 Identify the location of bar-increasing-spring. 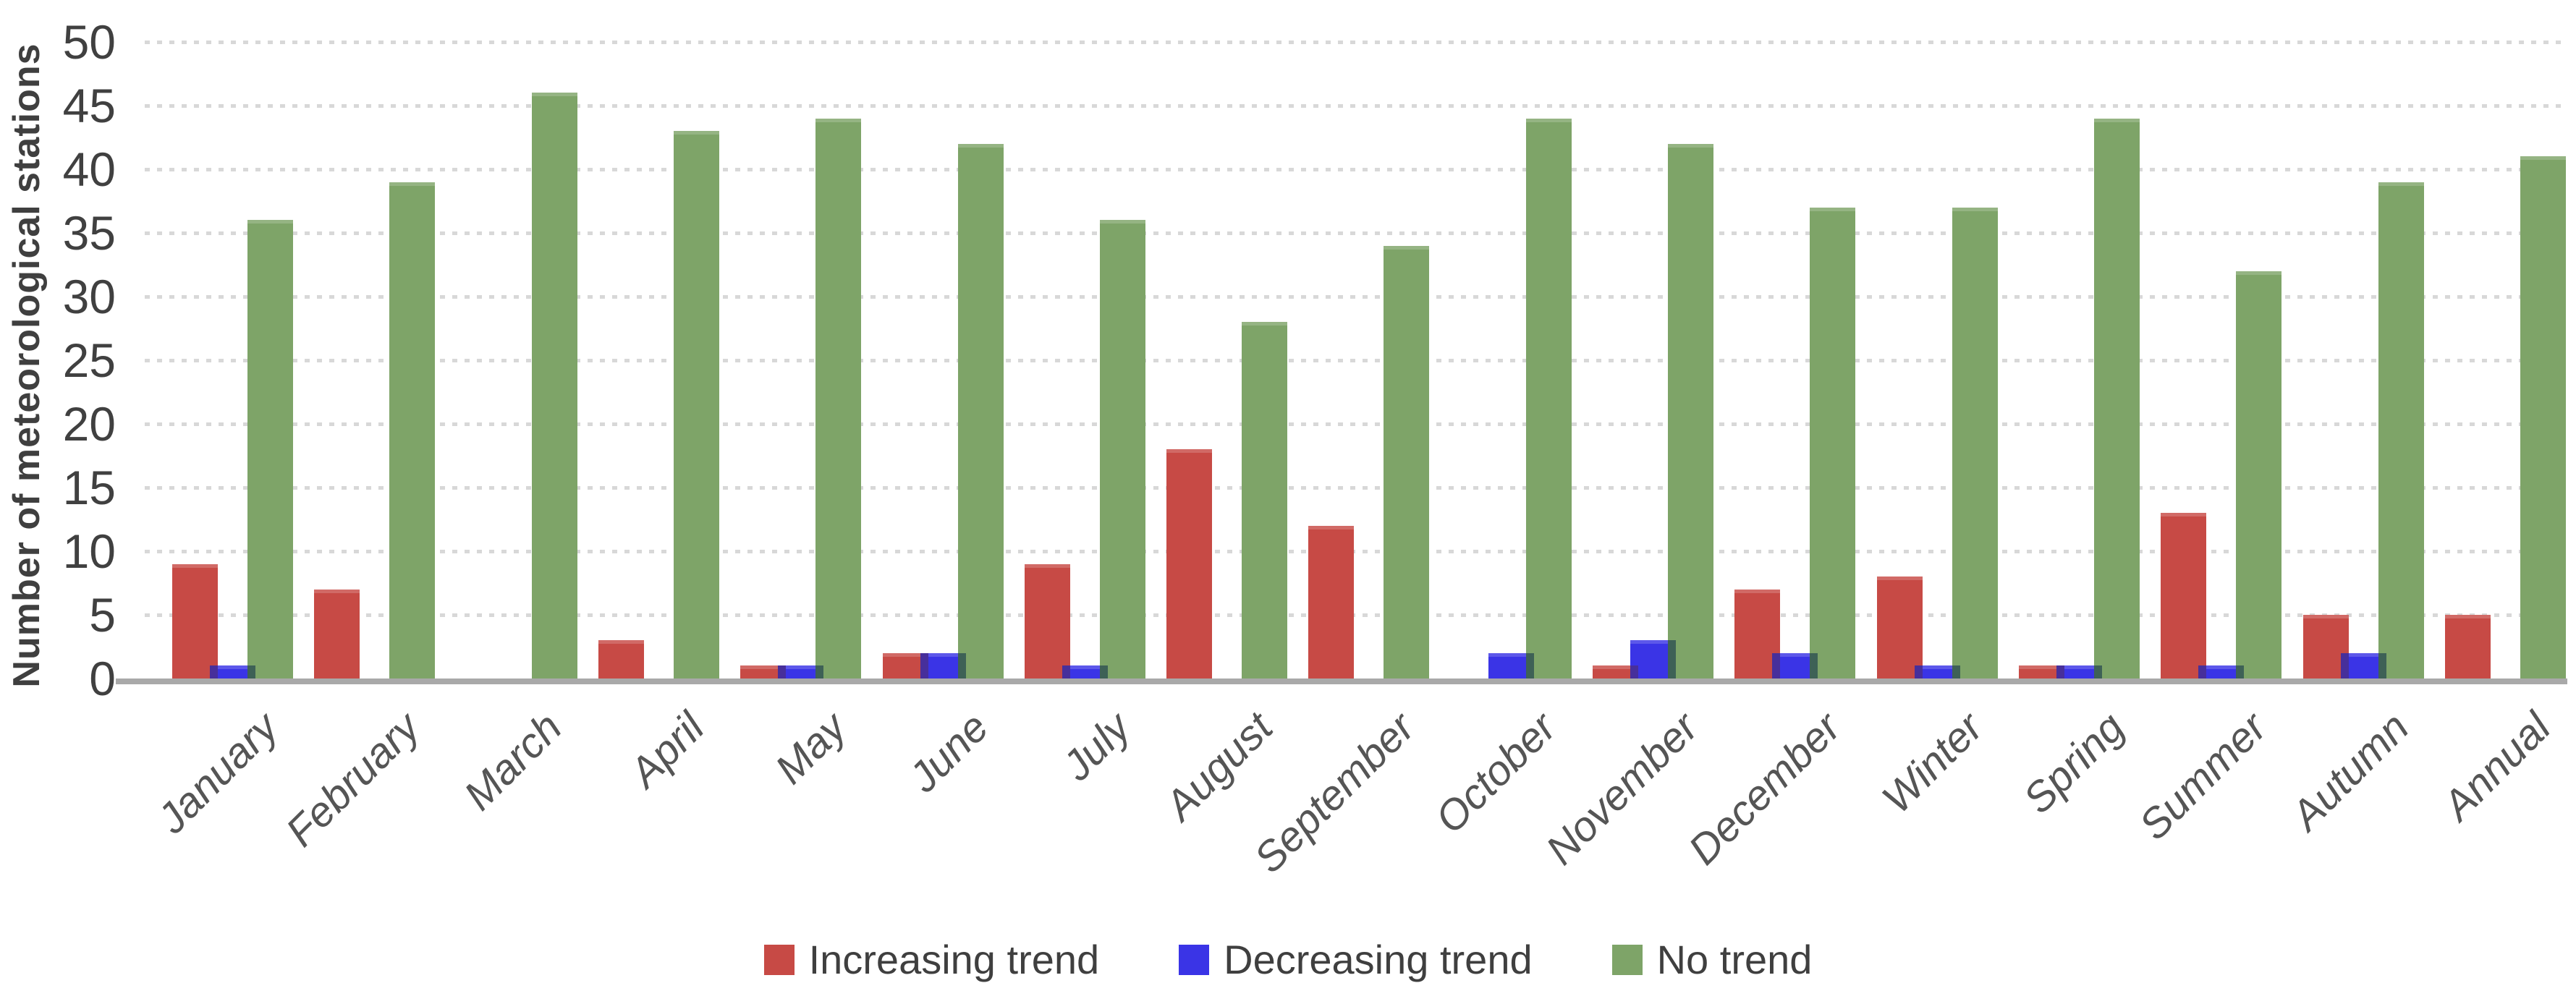
(2041, 672).